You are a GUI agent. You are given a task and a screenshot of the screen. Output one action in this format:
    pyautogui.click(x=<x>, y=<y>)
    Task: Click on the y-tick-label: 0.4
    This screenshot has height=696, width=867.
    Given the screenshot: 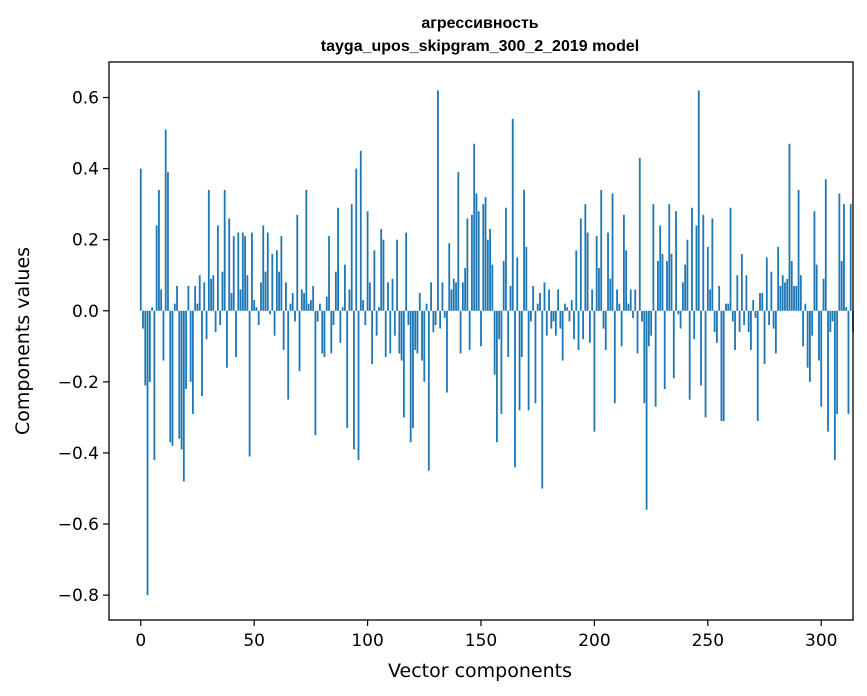 What is the action you would take?
    pyautogui.click(x=85, y=170)
    